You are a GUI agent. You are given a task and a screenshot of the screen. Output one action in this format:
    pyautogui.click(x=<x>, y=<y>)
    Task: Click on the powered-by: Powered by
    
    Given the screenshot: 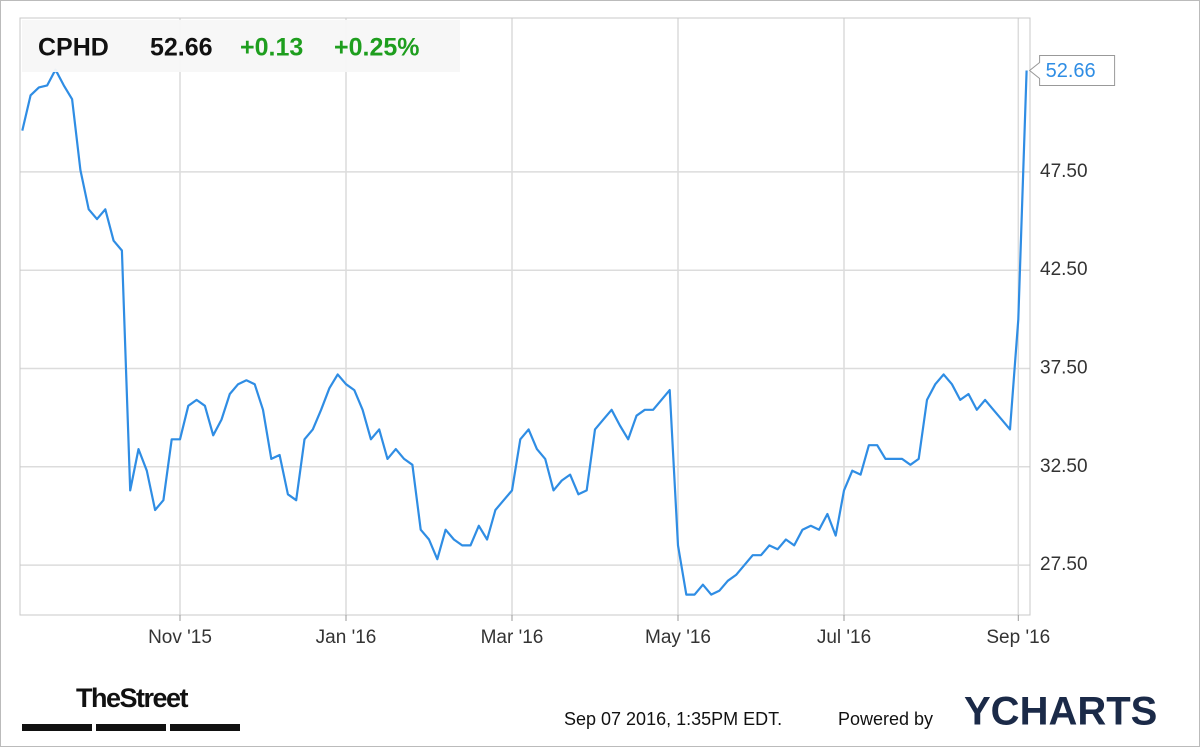 What is the action you would take?
    pyautogui.click(x=885, y=719)
    